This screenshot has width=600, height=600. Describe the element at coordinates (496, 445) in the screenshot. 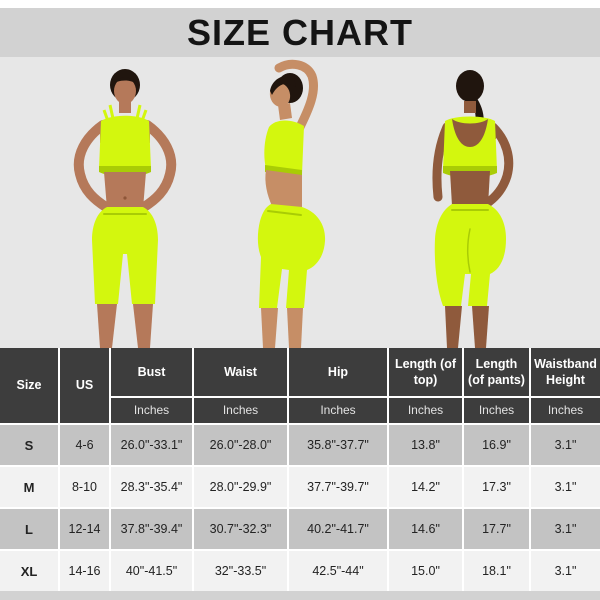

I see `cell-length-pants: 16.9"` at that location.